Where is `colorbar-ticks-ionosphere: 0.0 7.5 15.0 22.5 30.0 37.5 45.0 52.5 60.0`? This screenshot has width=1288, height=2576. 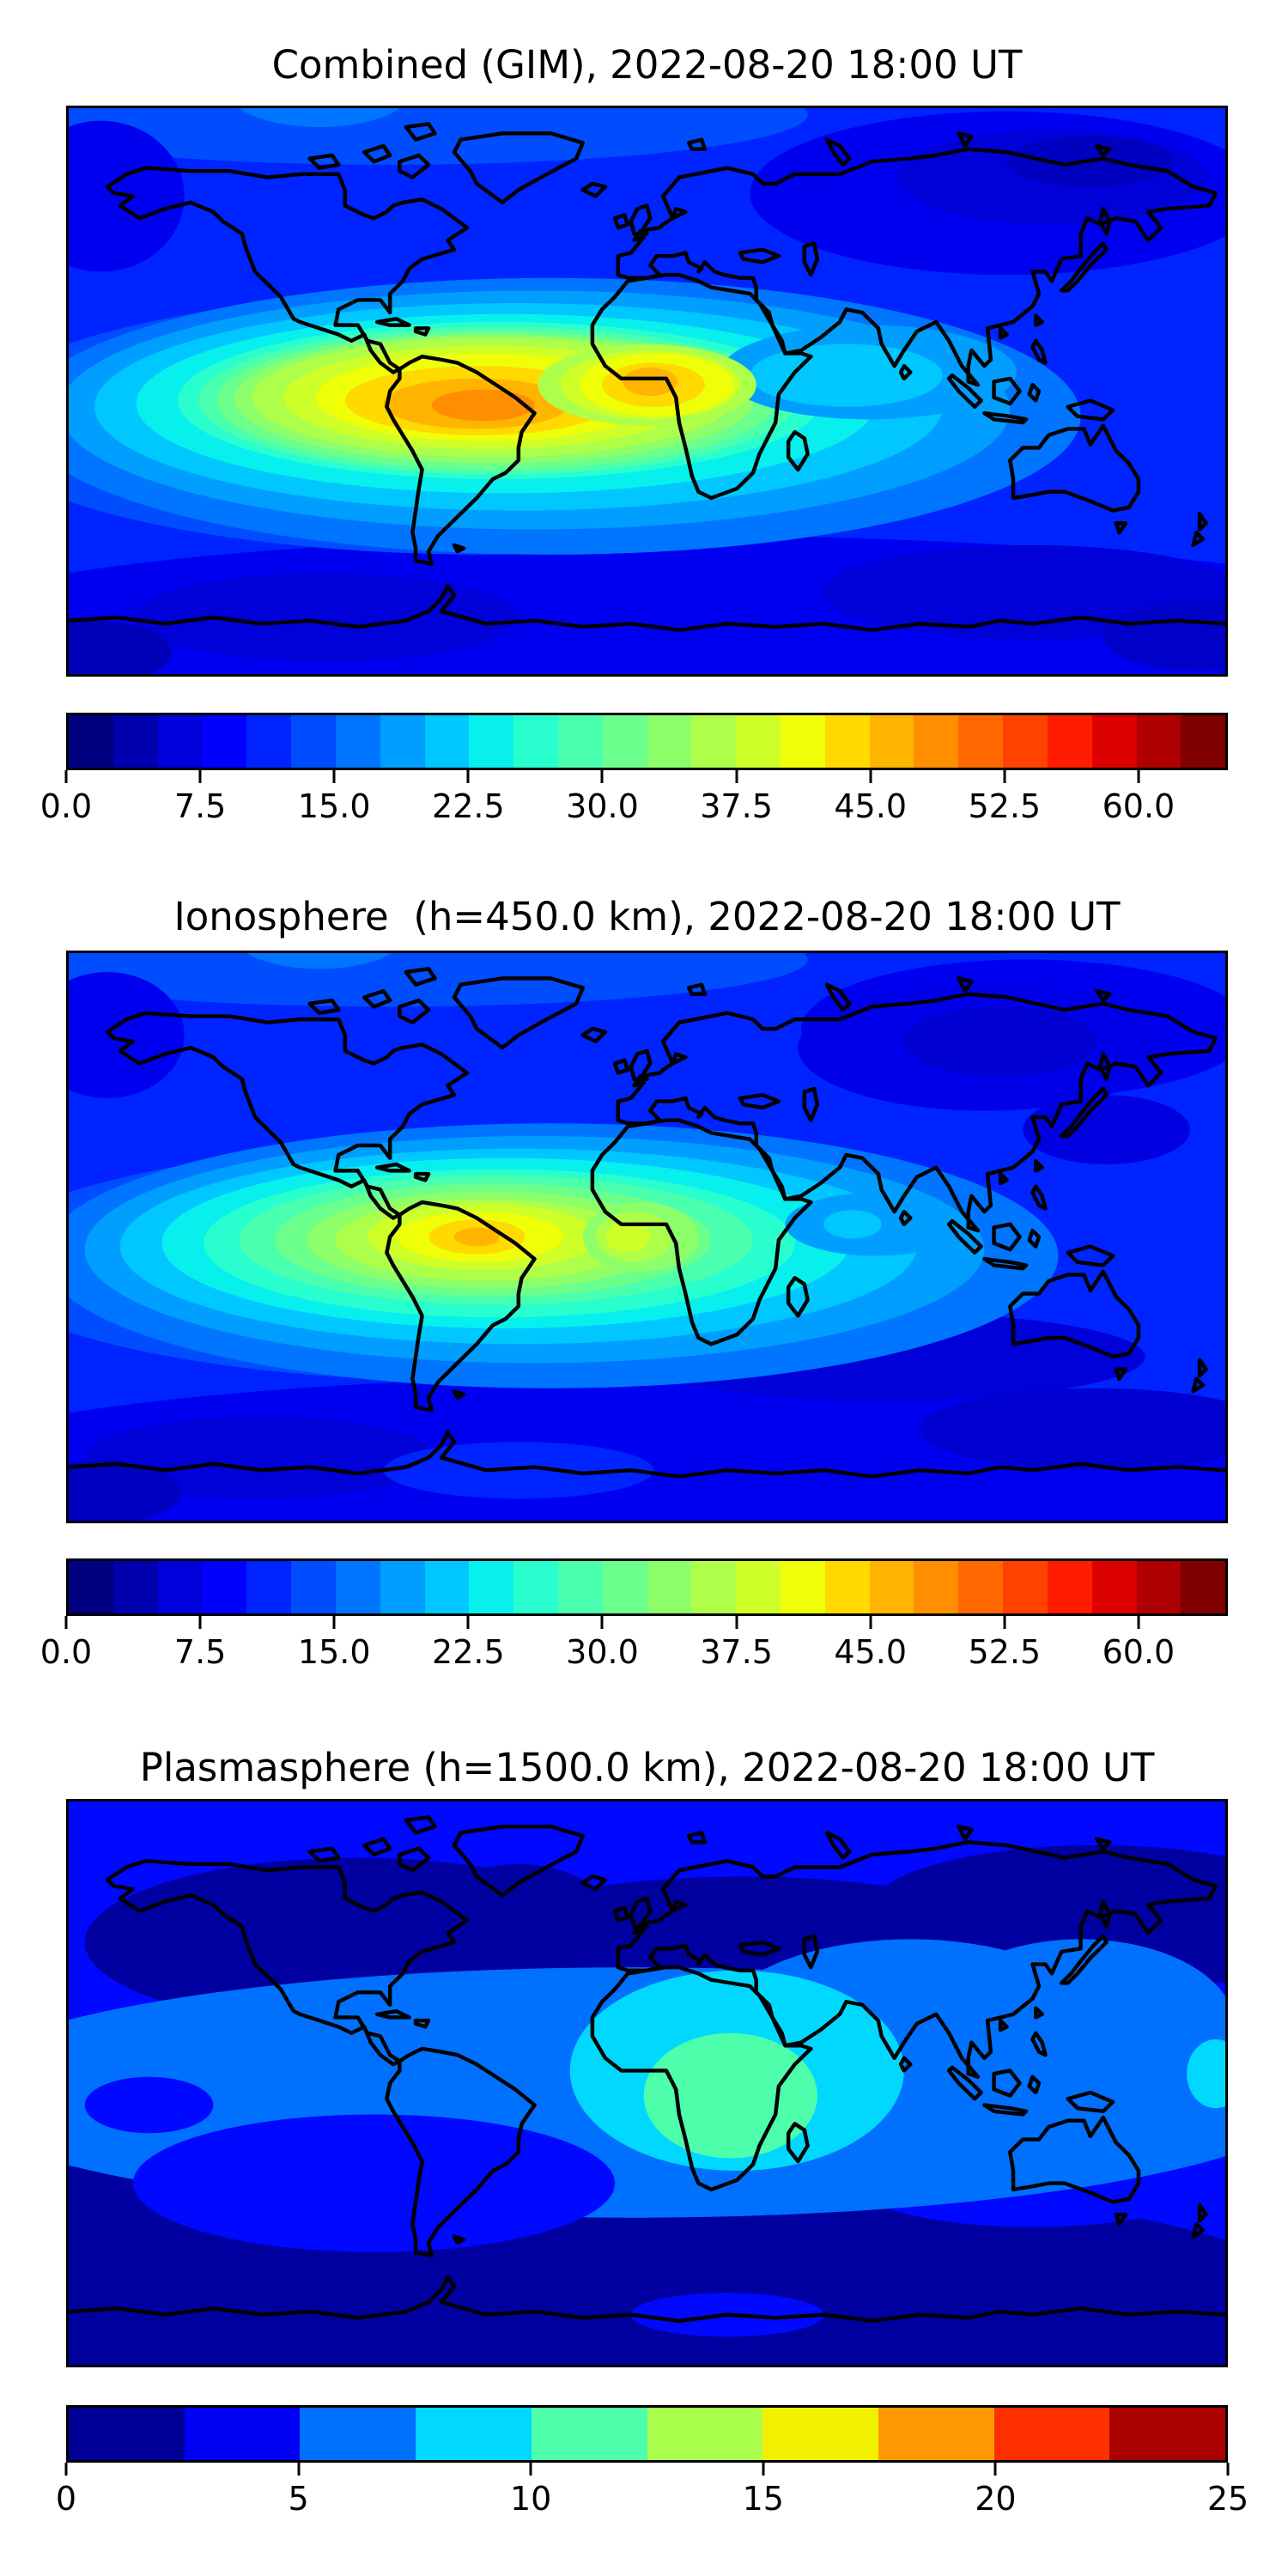 colorbar-ticks-ionosphere: 0.0 7.5 15.0 22.5 30.0 37.5 45.0 52.5 60.0 is located at coordinates (634, 1665).